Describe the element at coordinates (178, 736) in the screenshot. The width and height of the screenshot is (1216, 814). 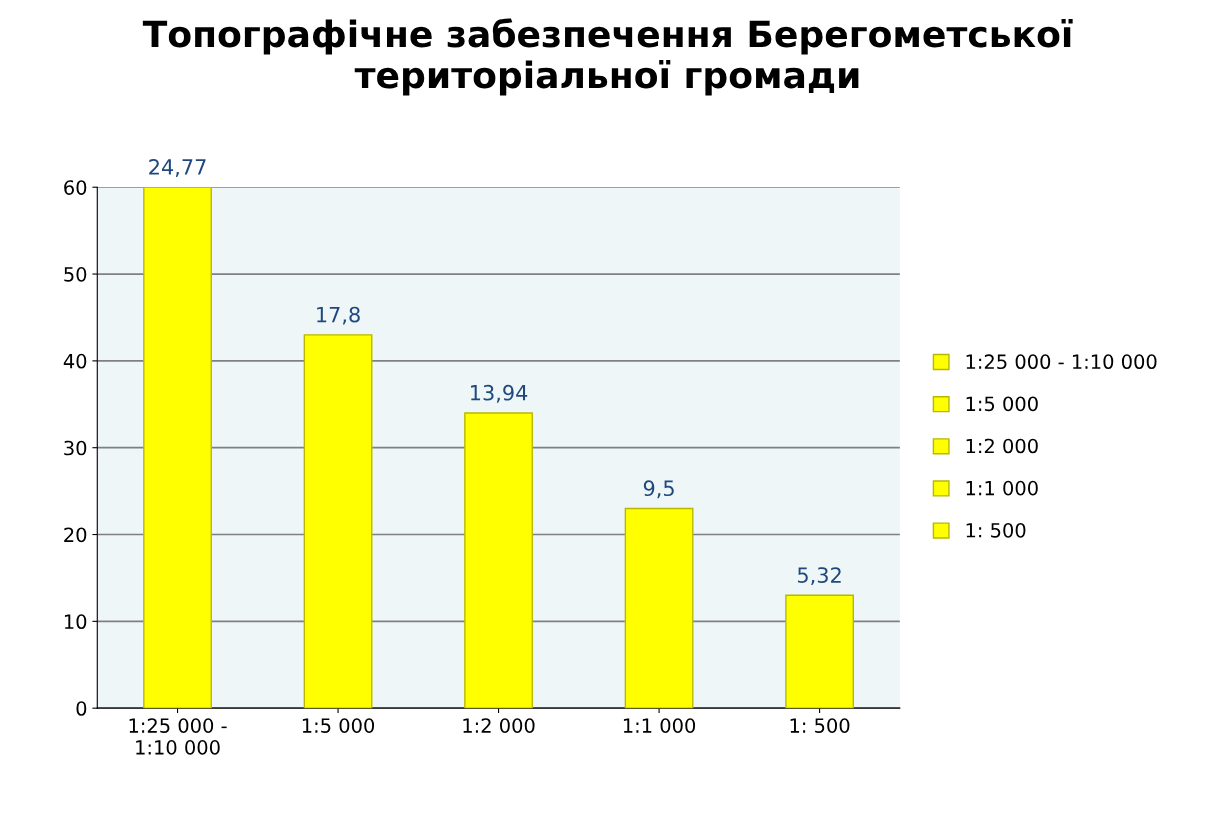
I see `x-tick-label: 1:25 000 - 1:10 000` at that location.